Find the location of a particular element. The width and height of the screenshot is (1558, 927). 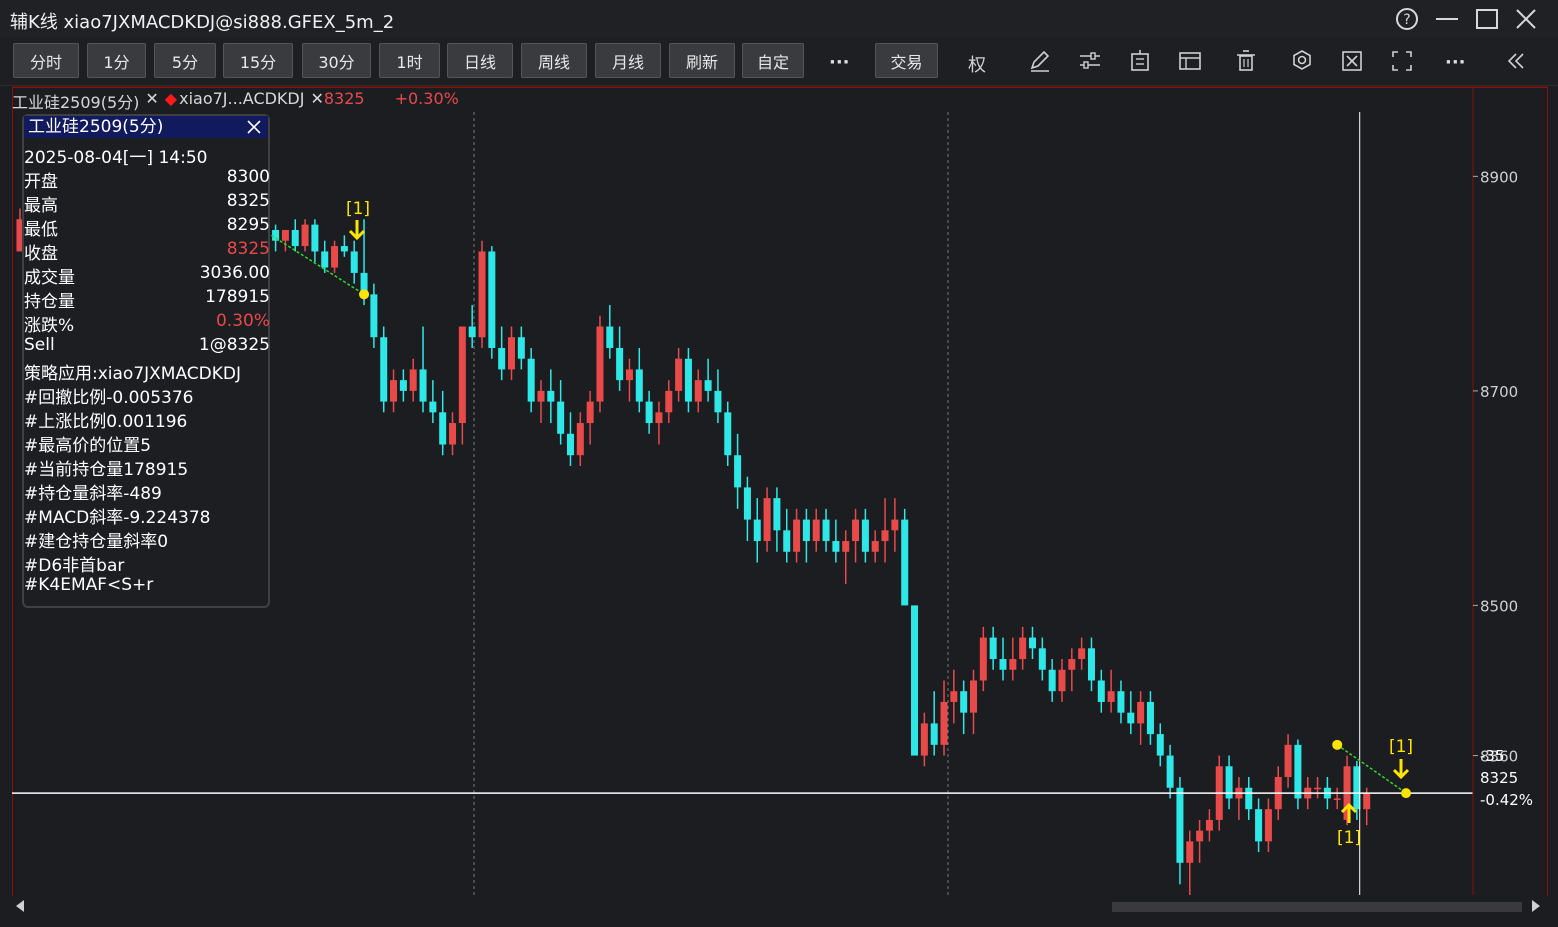

minimize-icon is located at coordinates (1448, 19).